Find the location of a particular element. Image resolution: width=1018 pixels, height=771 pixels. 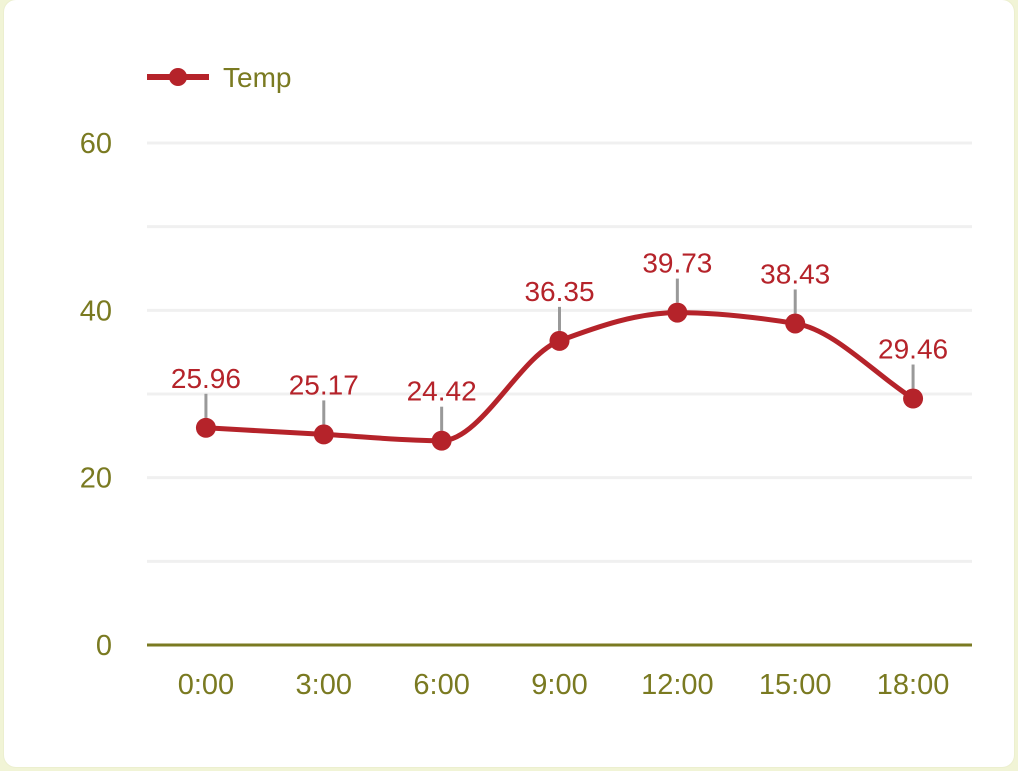

y-tick-label: 40 is located at coordinates (96, 311).